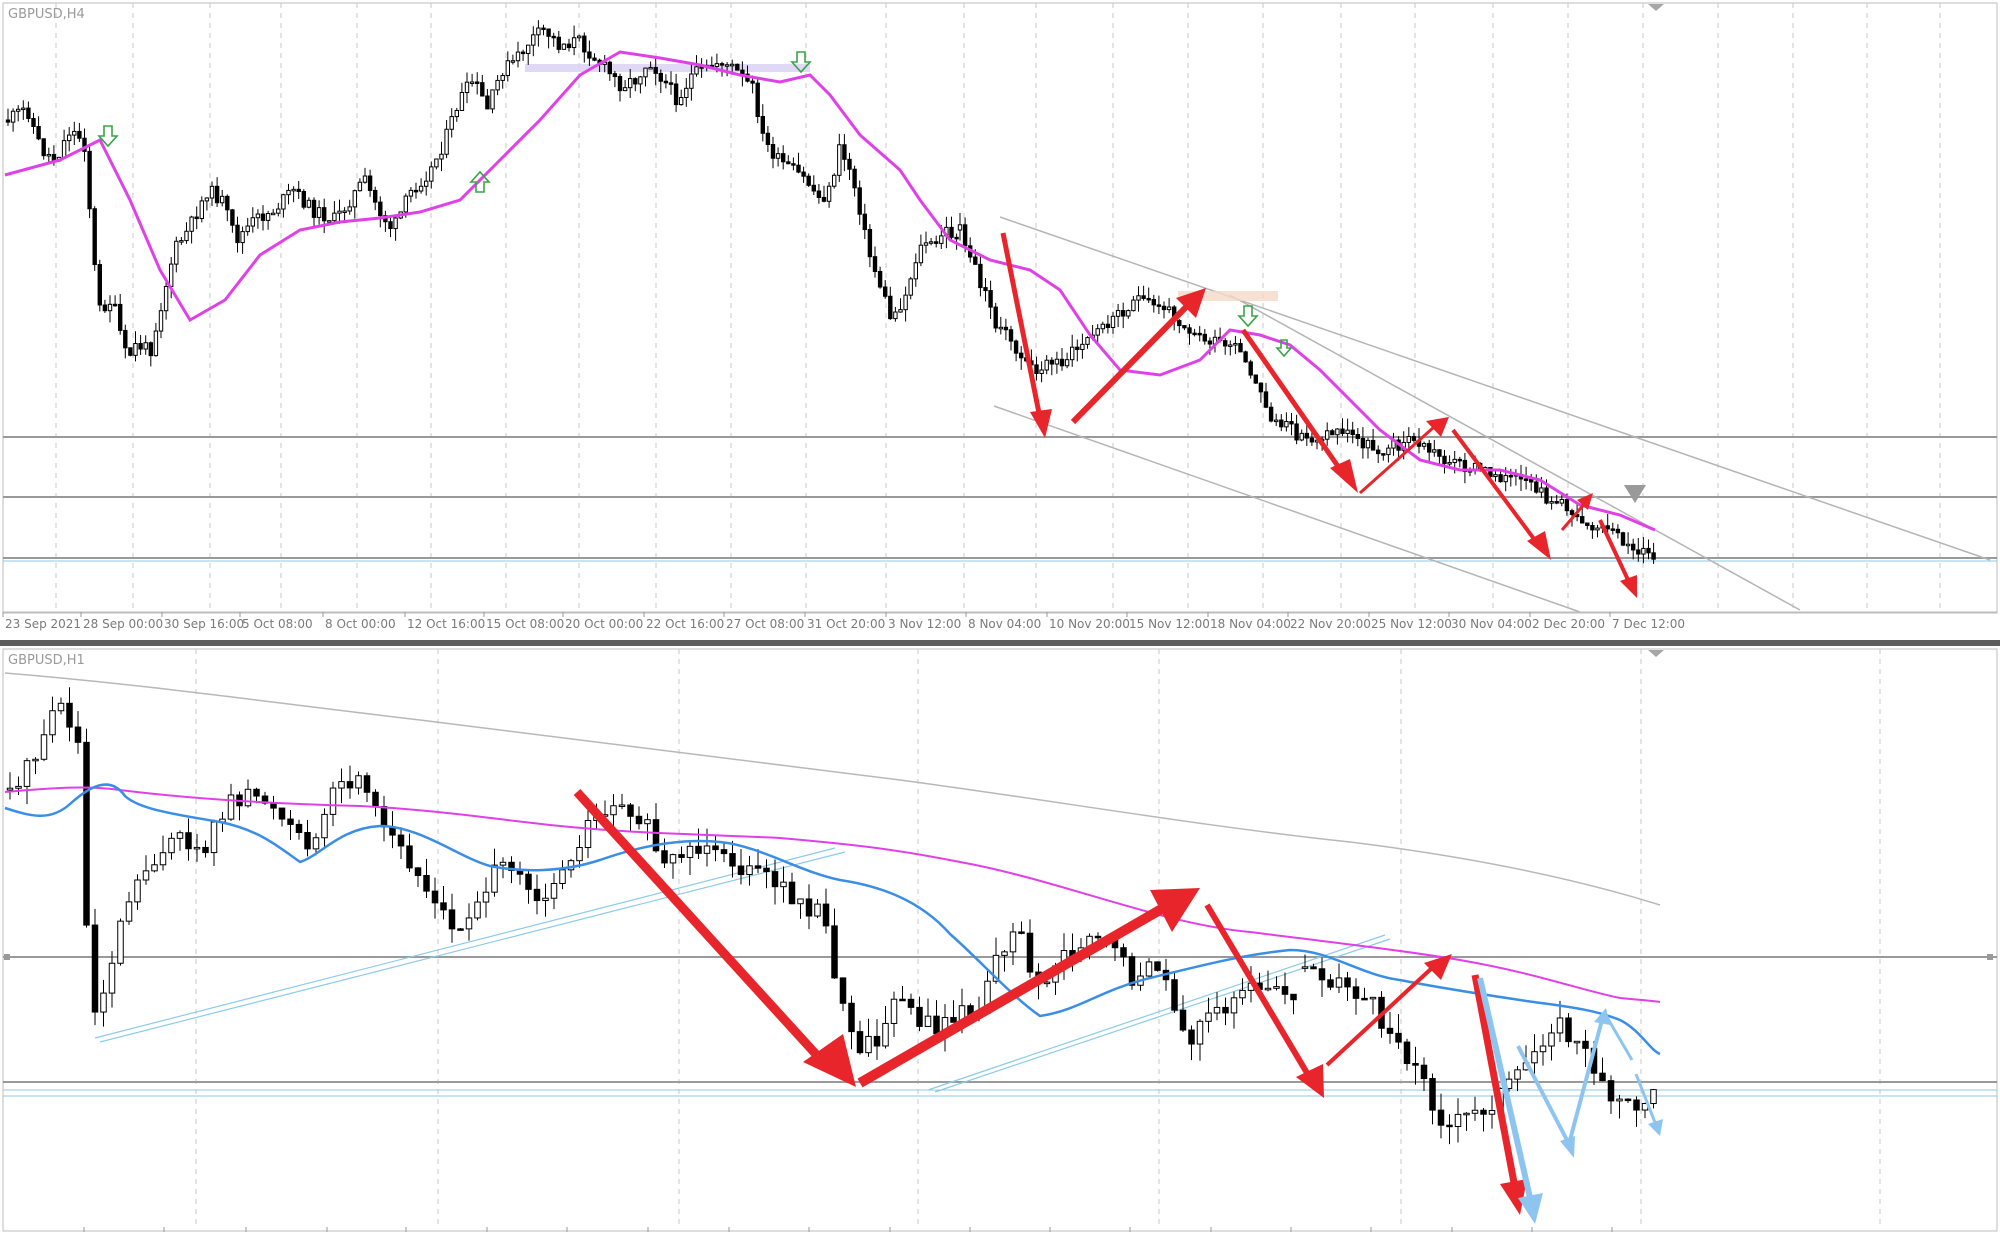 This screenshot has width=2000, height=1234. I want to click on time-tick-label: 8 Nov 04:00, so click(1004, 624).